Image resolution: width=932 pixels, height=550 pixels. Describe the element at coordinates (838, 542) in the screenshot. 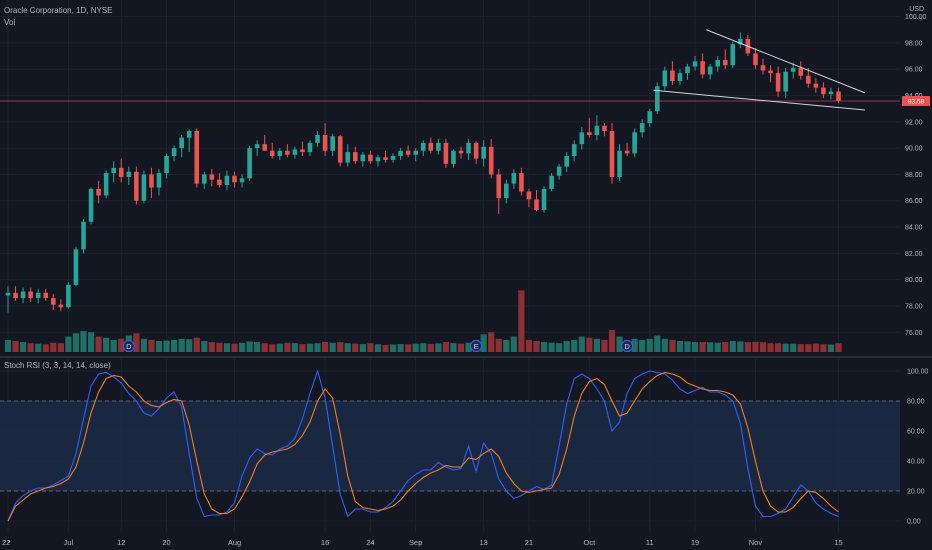

I see `time-tick-label: 15` at that location.